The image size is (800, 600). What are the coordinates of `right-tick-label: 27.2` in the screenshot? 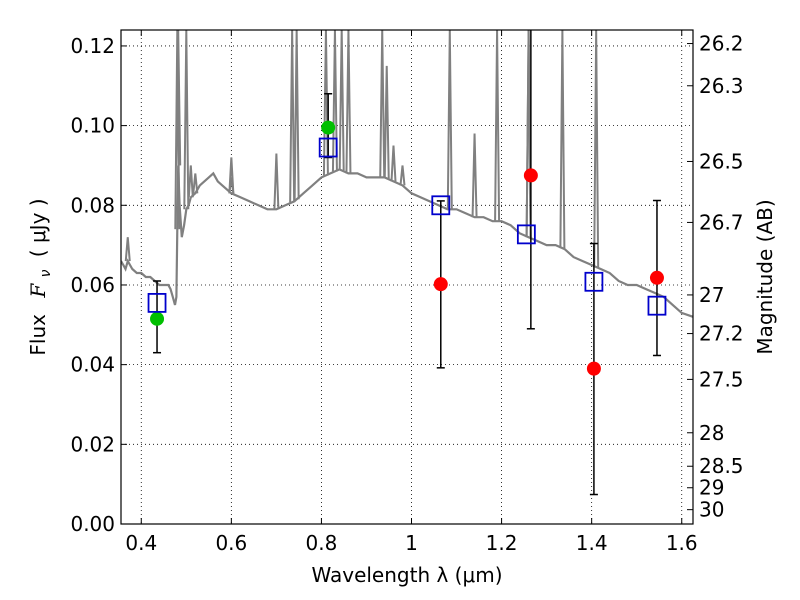 It's located at (721, 334).